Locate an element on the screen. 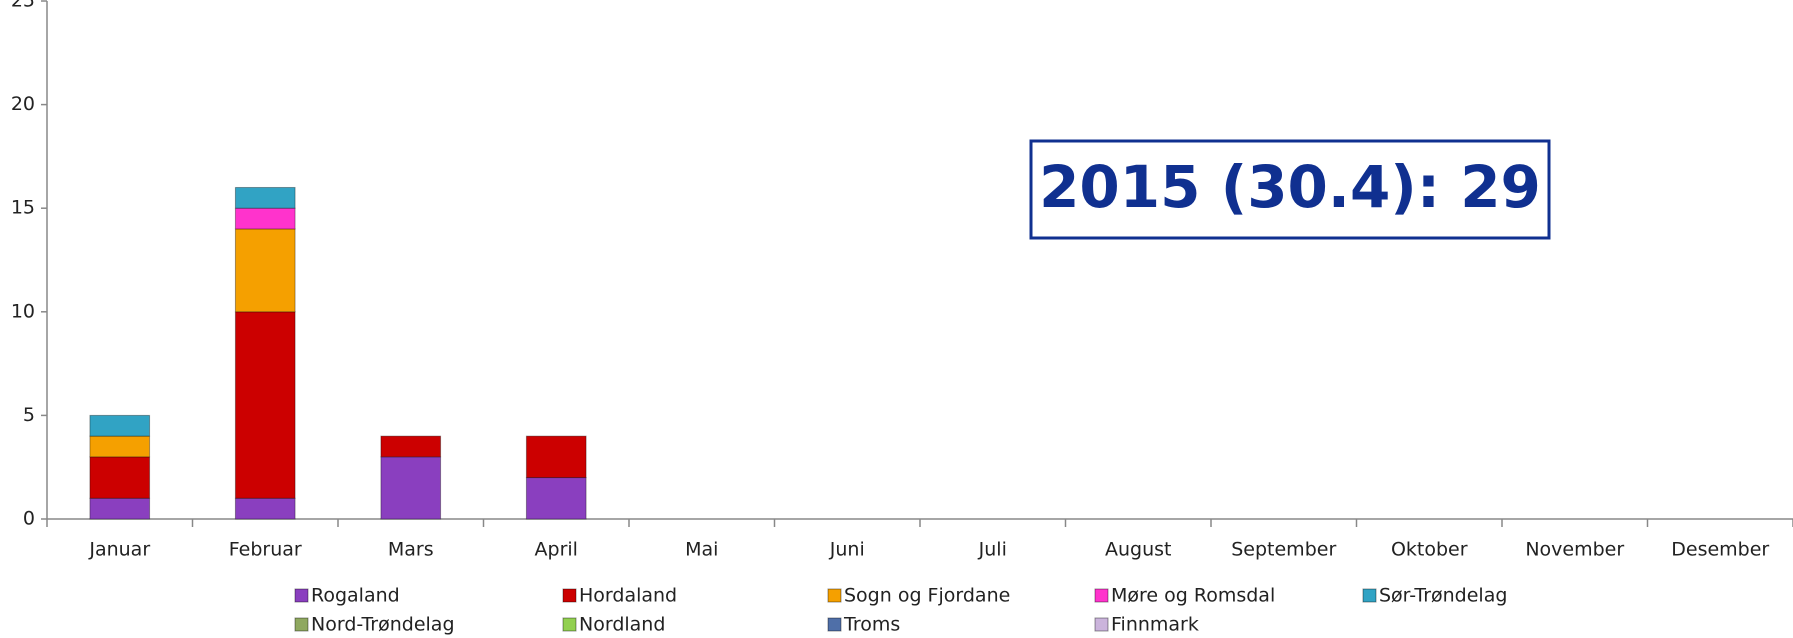 The image size is (1793, 638). x-tick-label: Februar is located at coordinates (265, 550).